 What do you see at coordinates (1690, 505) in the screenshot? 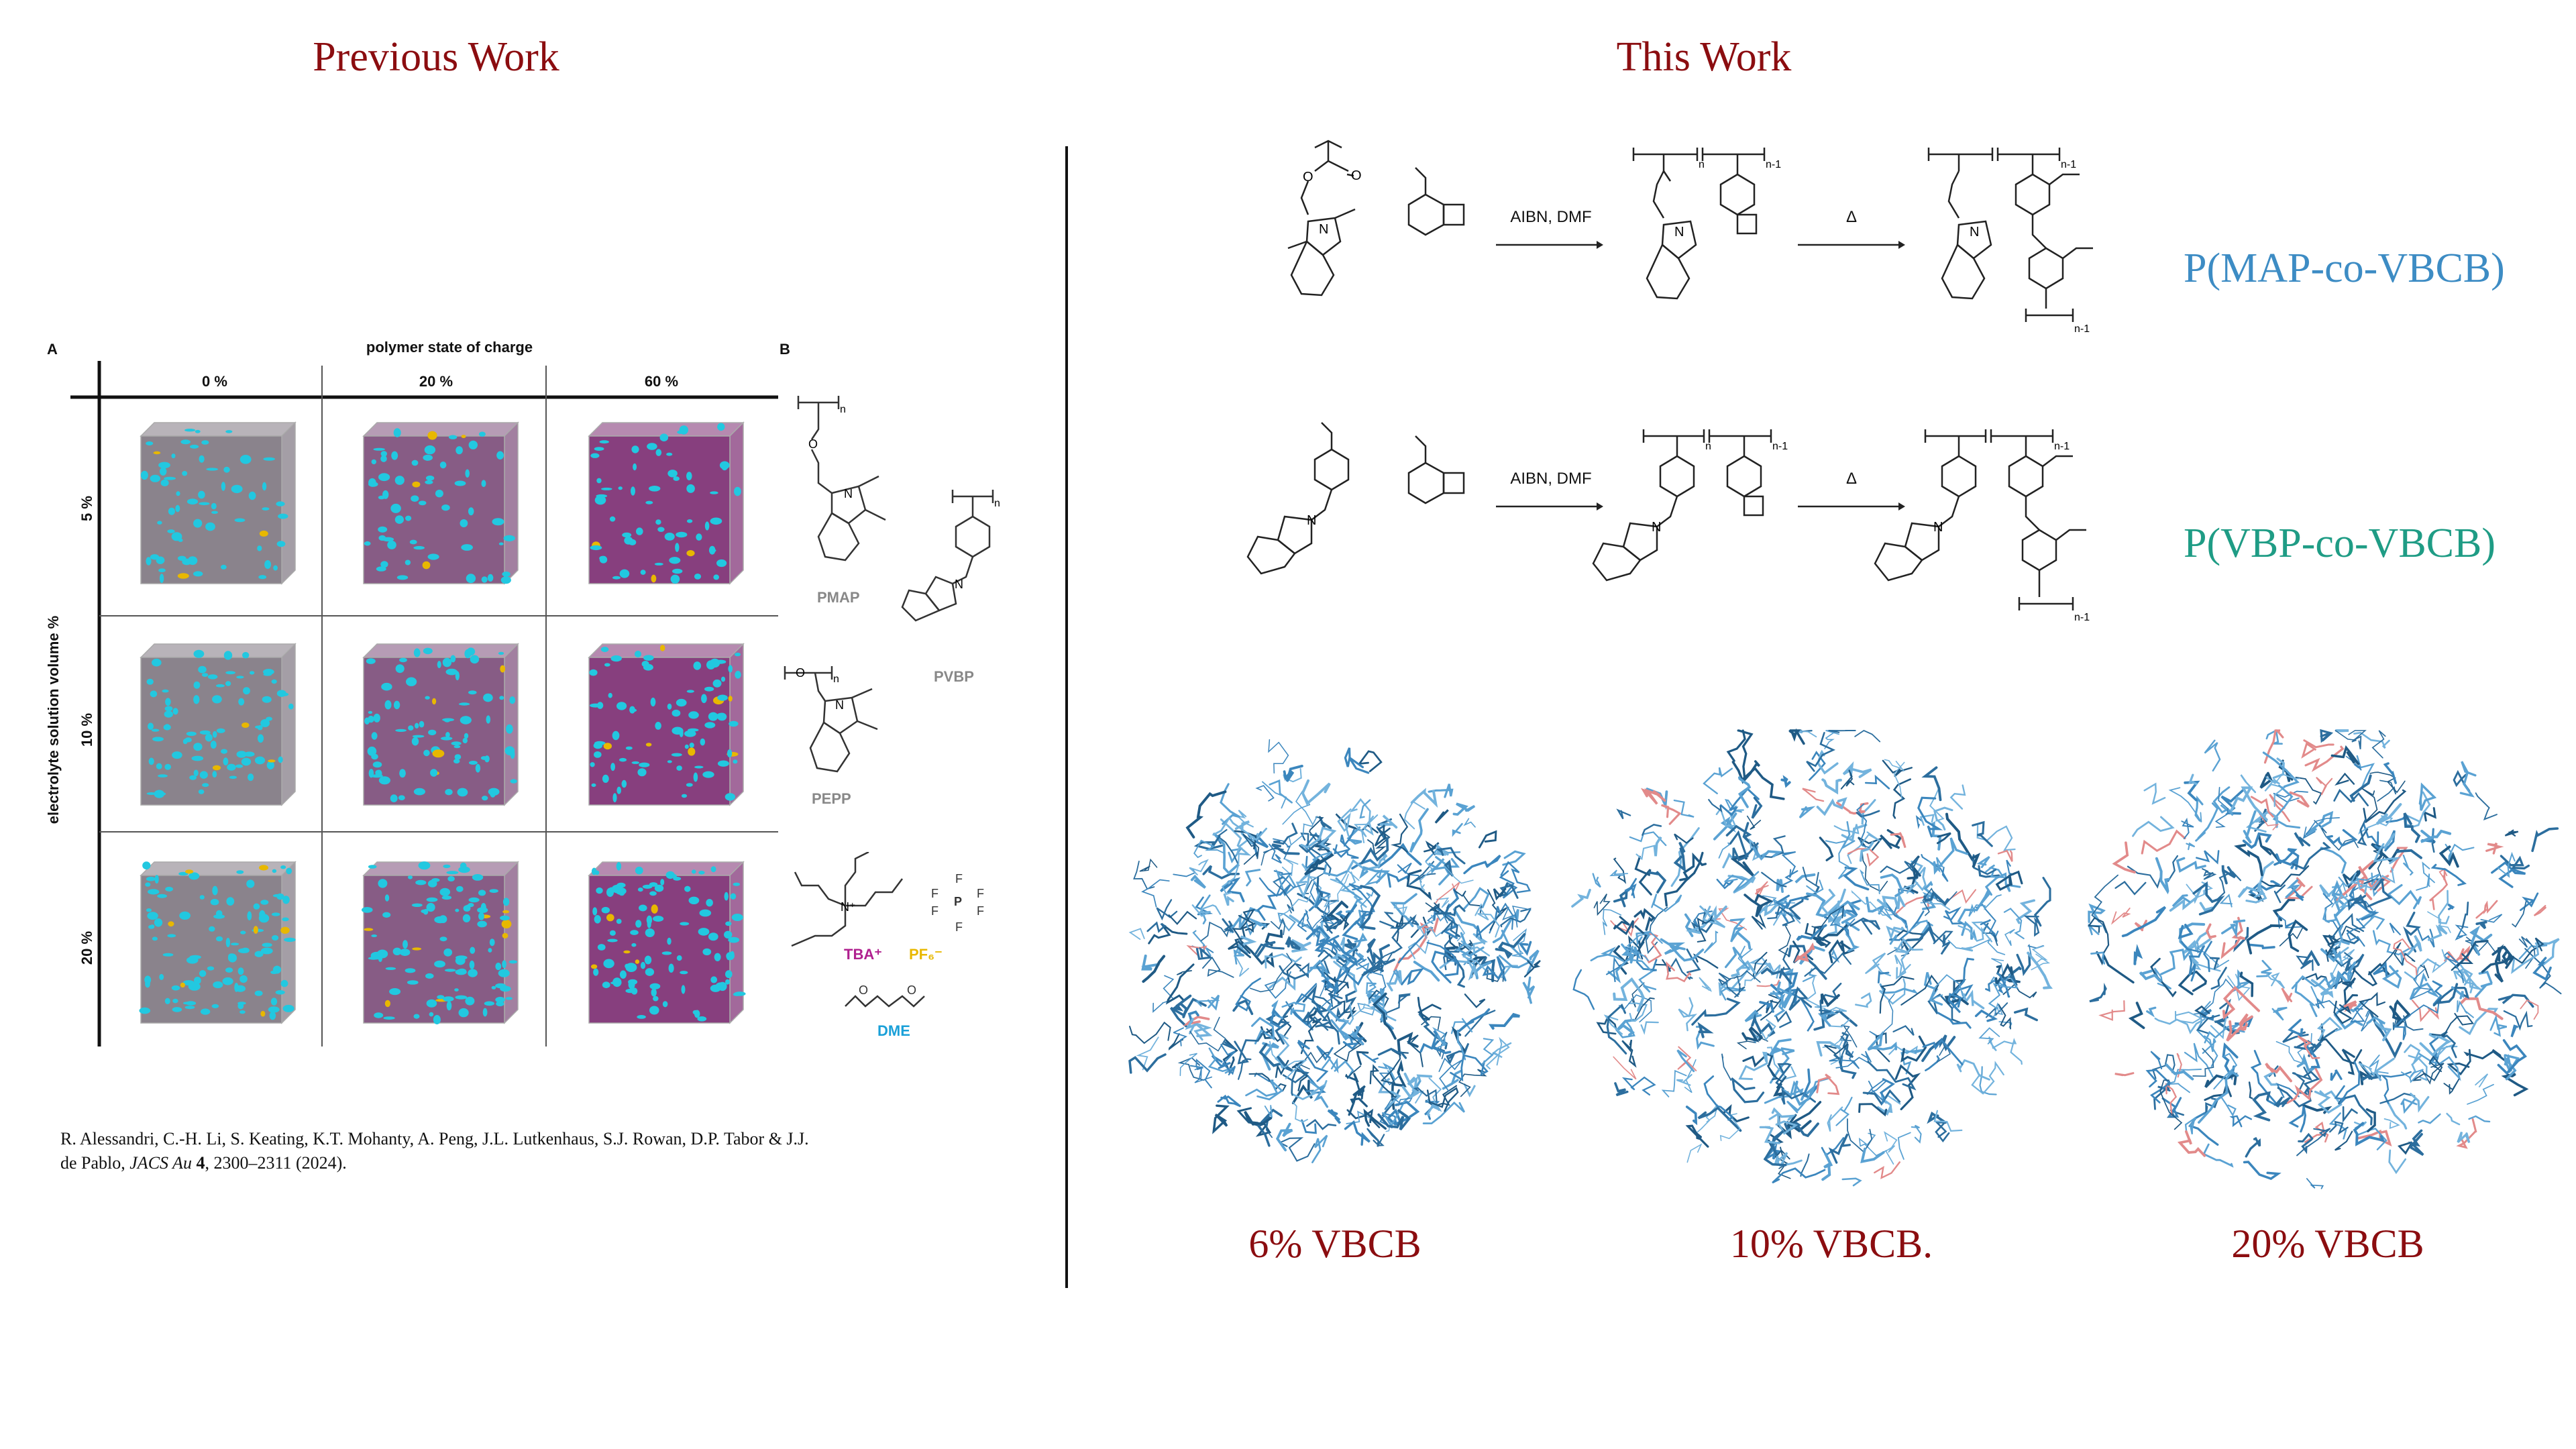
I see `p-vbp-co-vbcb-copolymer: n n-1 N` at bounding box center [1690, 505].